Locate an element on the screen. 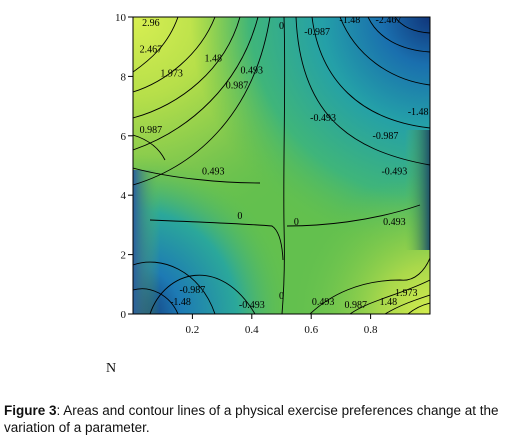  contour-line-neg1.48 is located at coordinates (384, 51).